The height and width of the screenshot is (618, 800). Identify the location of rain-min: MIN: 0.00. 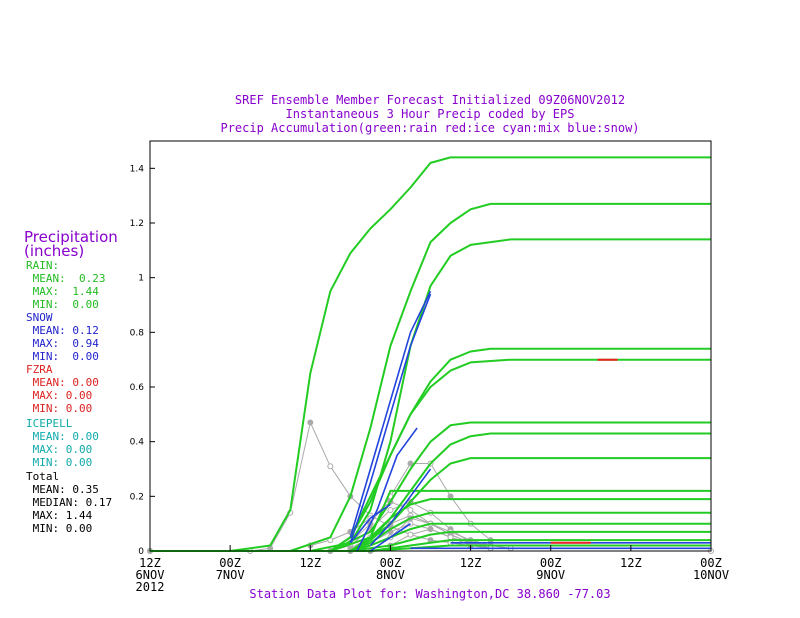
(62, 304).